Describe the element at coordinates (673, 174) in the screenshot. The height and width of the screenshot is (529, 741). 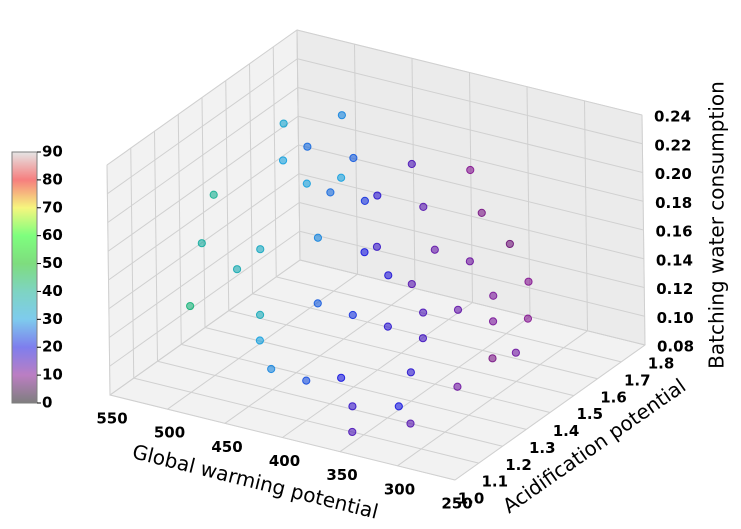
I see `z-tick-label: 0.20` at that location.